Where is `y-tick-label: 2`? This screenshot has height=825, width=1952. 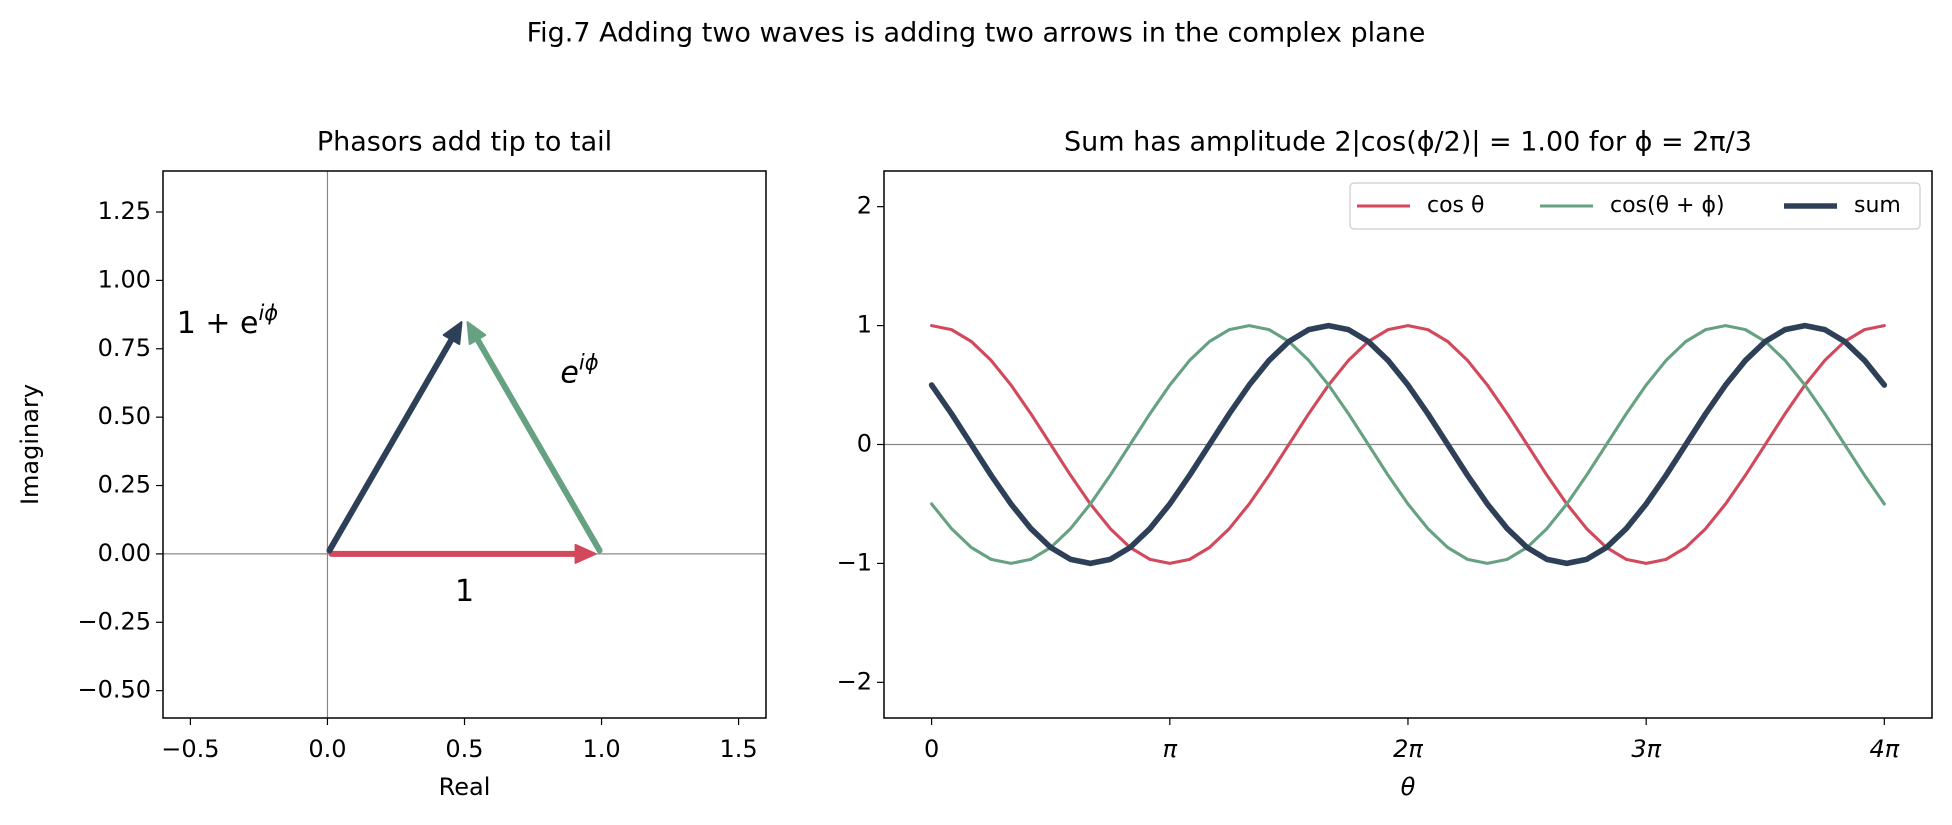
y-tick-label: 2 is located at coordinates (864, 206).